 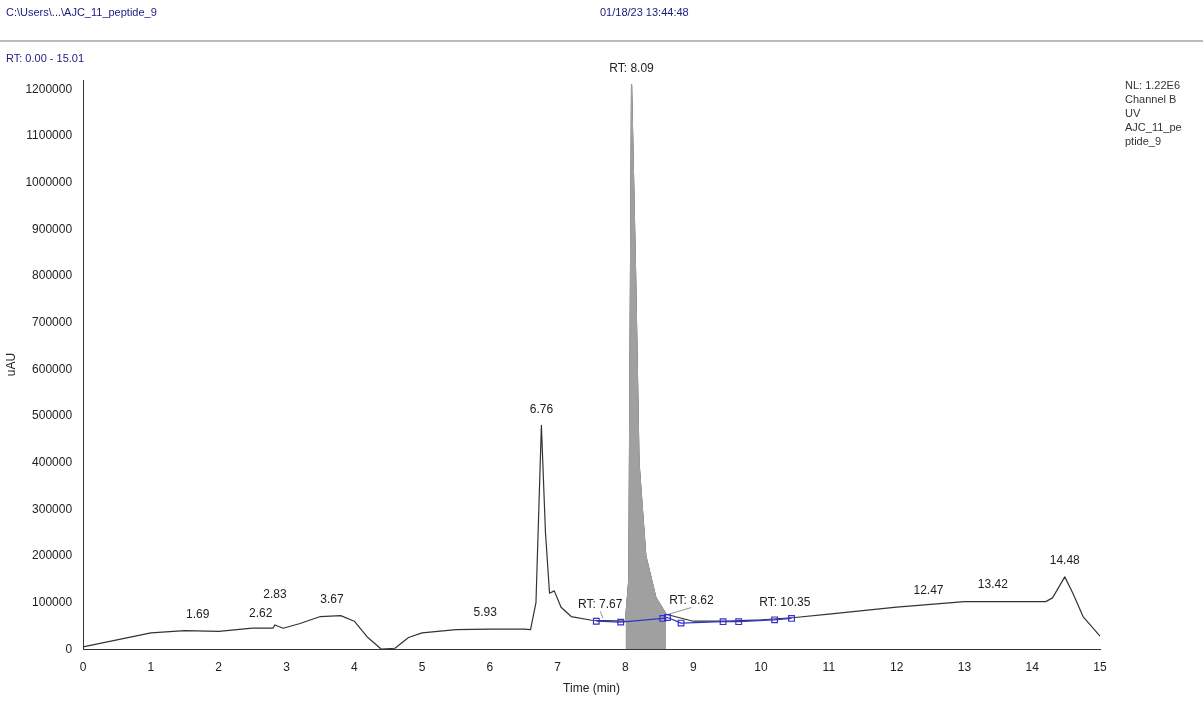 I want to click on y-tick-label: 300000, so click(x=52, y=508).